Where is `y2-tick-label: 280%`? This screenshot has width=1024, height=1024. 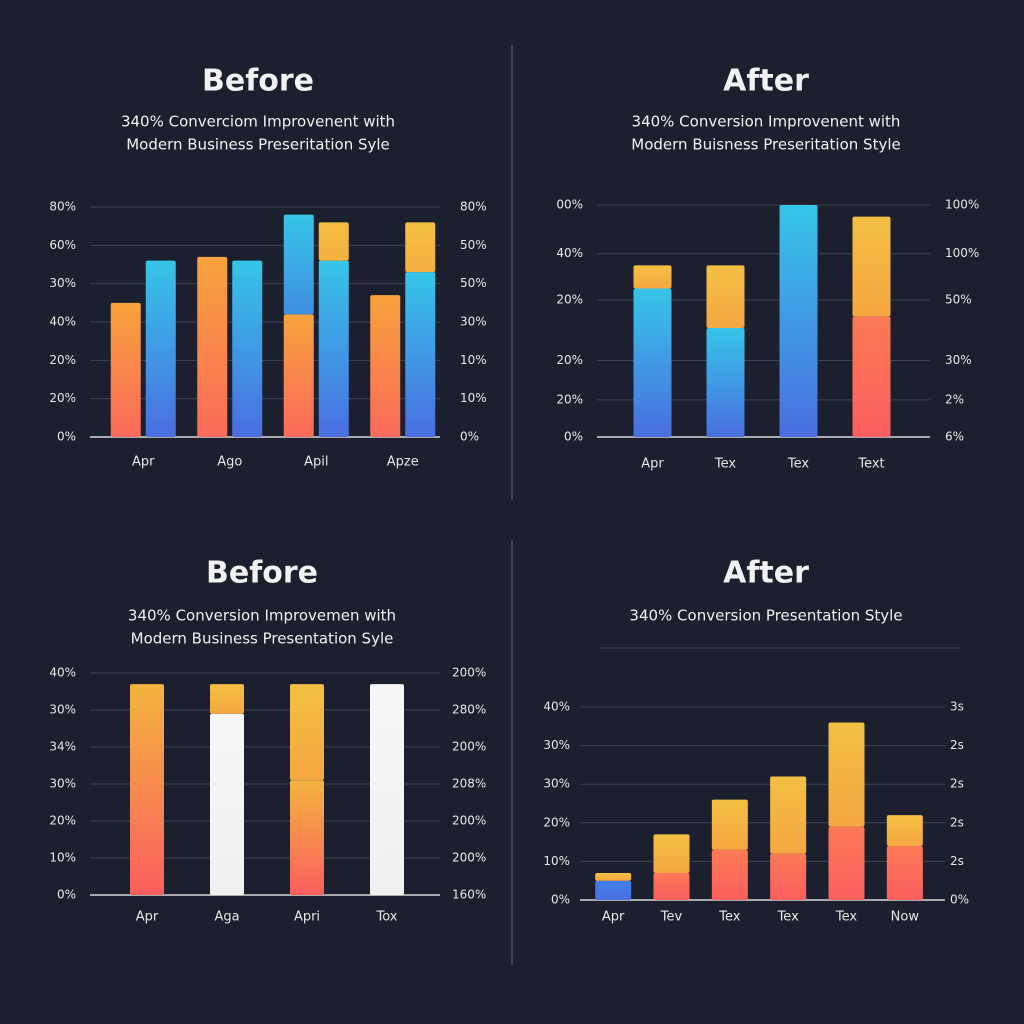 y2-tick-label: 280% is located at coordinates (469, 710).